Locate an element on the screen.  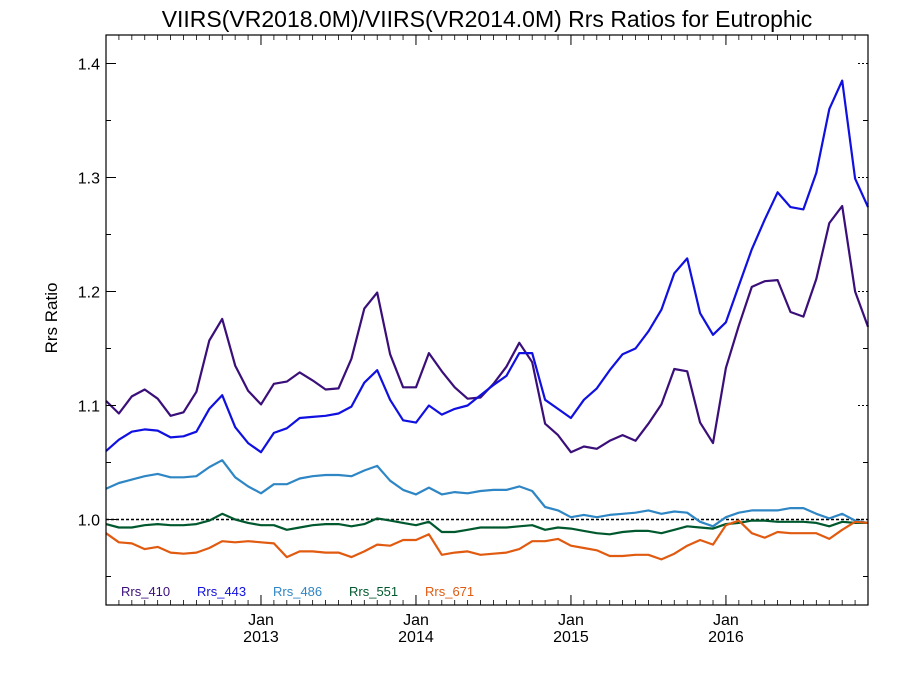
y-axis-label: Rrs Ratio is located at coordinates (51, 318).